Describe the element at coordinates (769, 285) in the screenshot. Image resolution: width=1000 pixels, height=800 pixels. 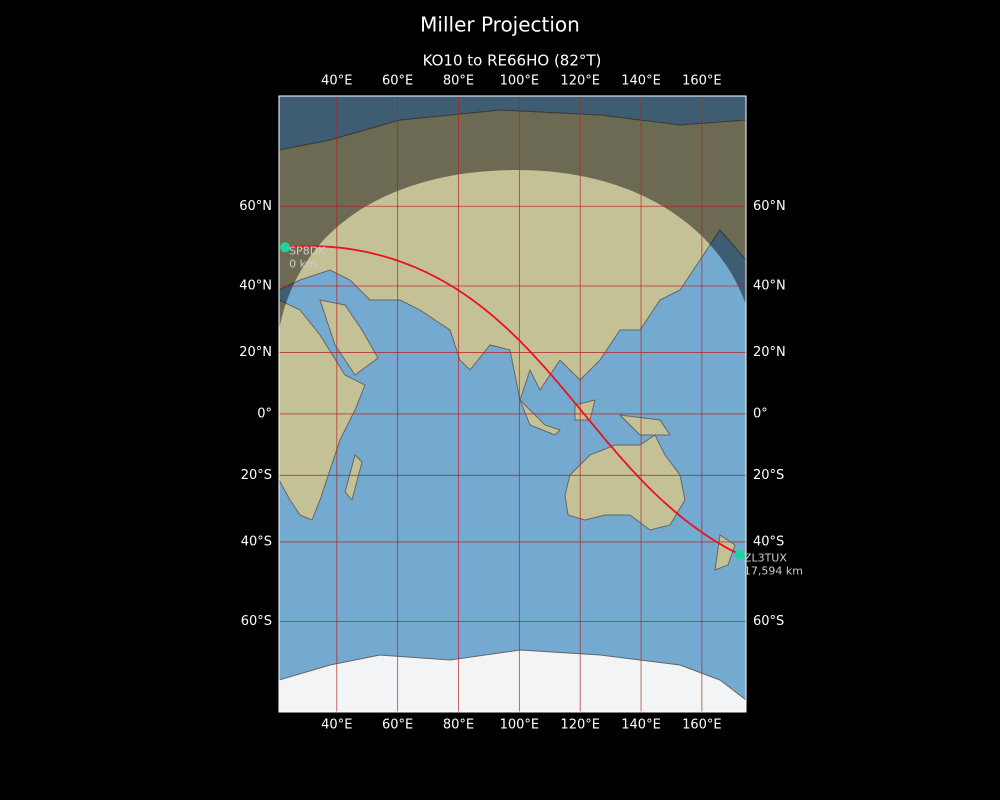
I see `y-tick-label-right: 40°N` at that location.